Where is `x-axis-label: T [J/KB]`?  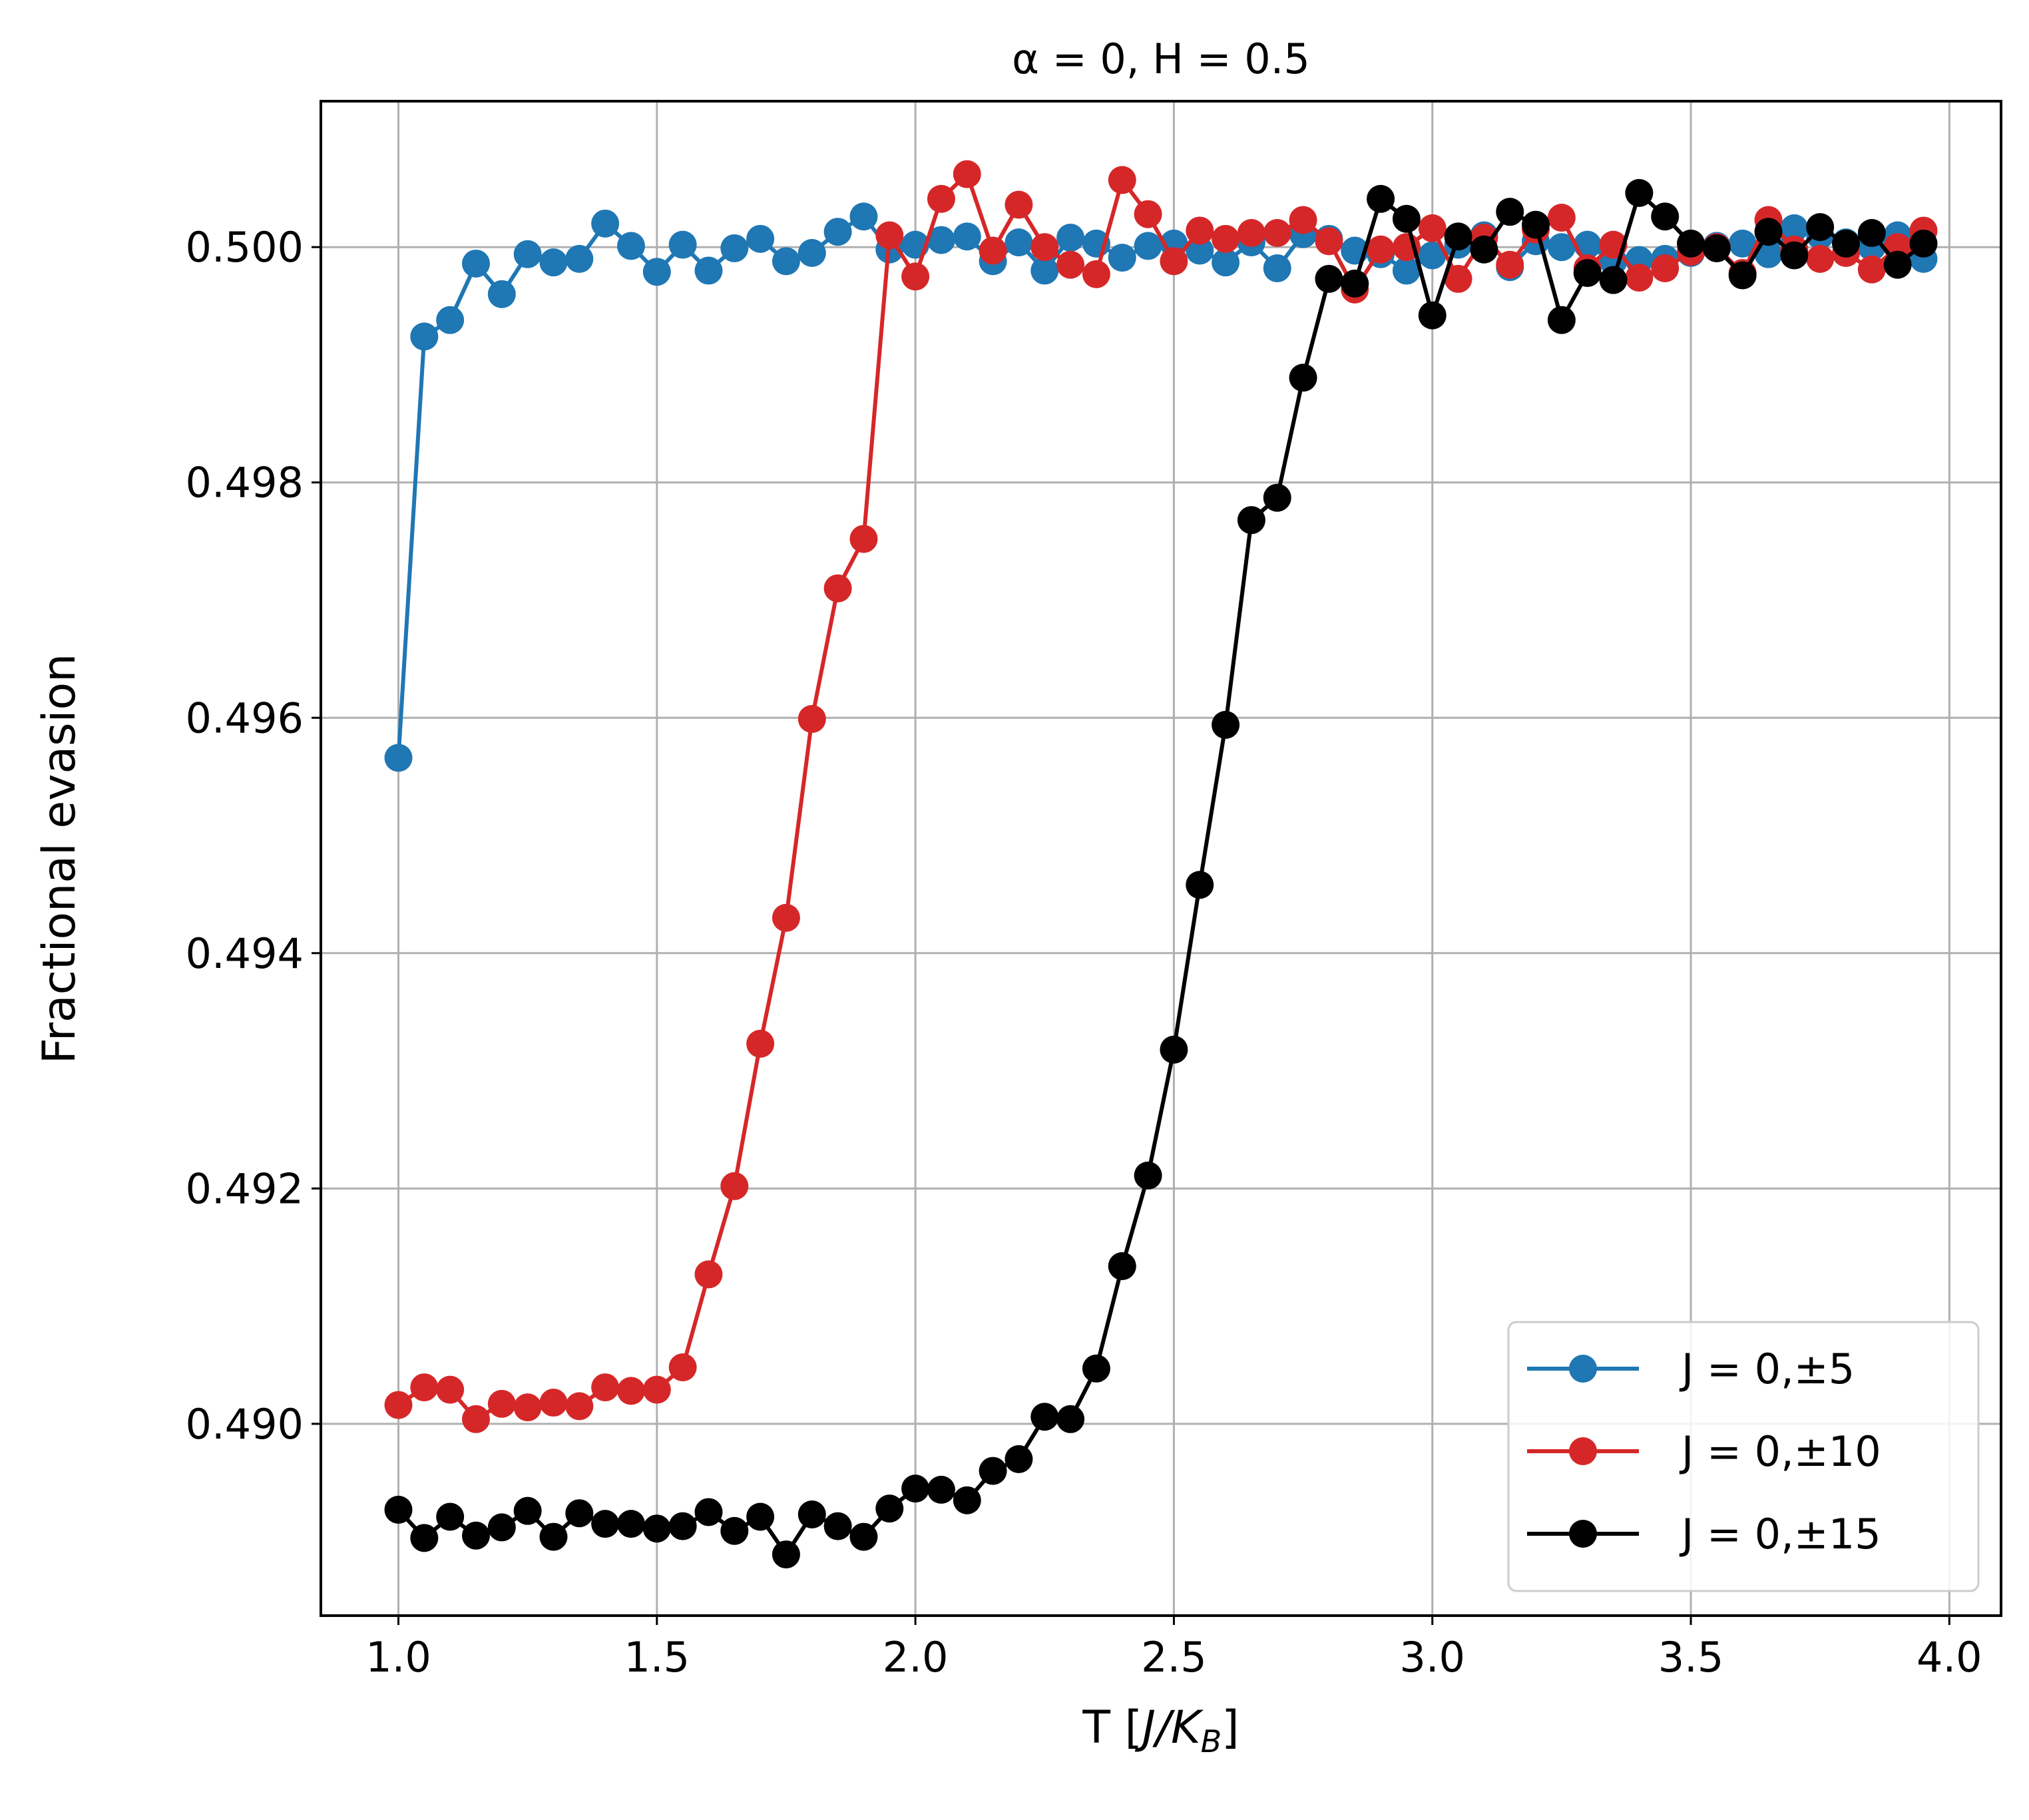 x-axis-label: T [J/KB] is located at coordinates (1160, 1731).